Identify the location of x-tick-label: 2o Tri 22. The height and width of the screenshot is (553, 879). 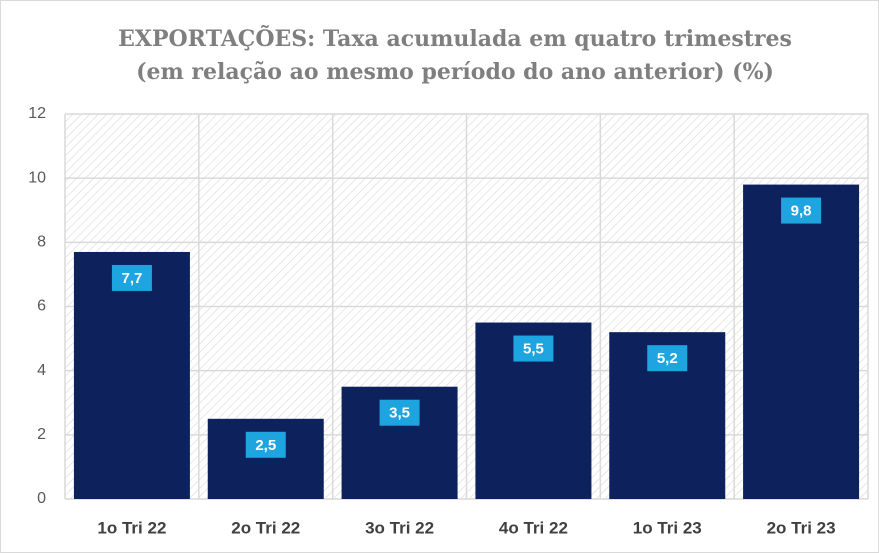
(265, 527).